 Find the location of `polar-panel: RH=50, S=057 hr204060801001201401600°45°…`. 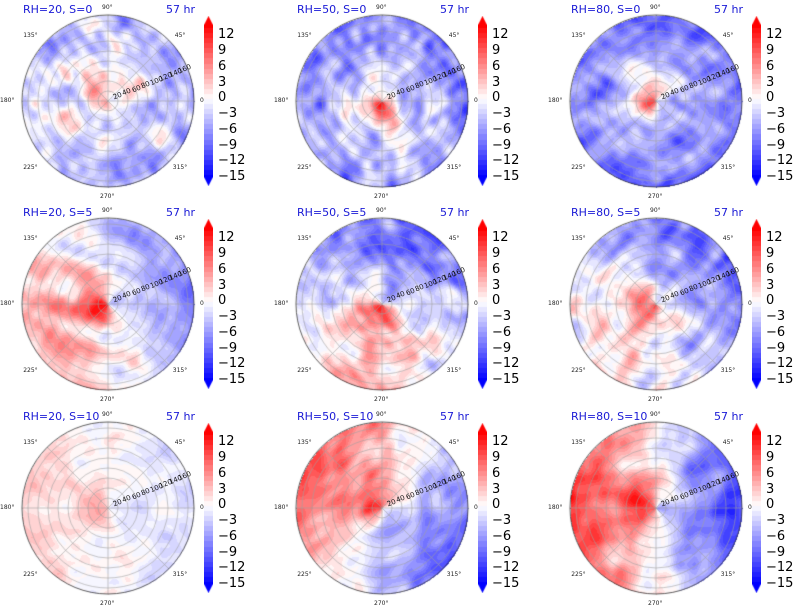

polar-panel: RH=50, S=057 hr204060801001201401600°45°… is located at coordinates (406, 102).